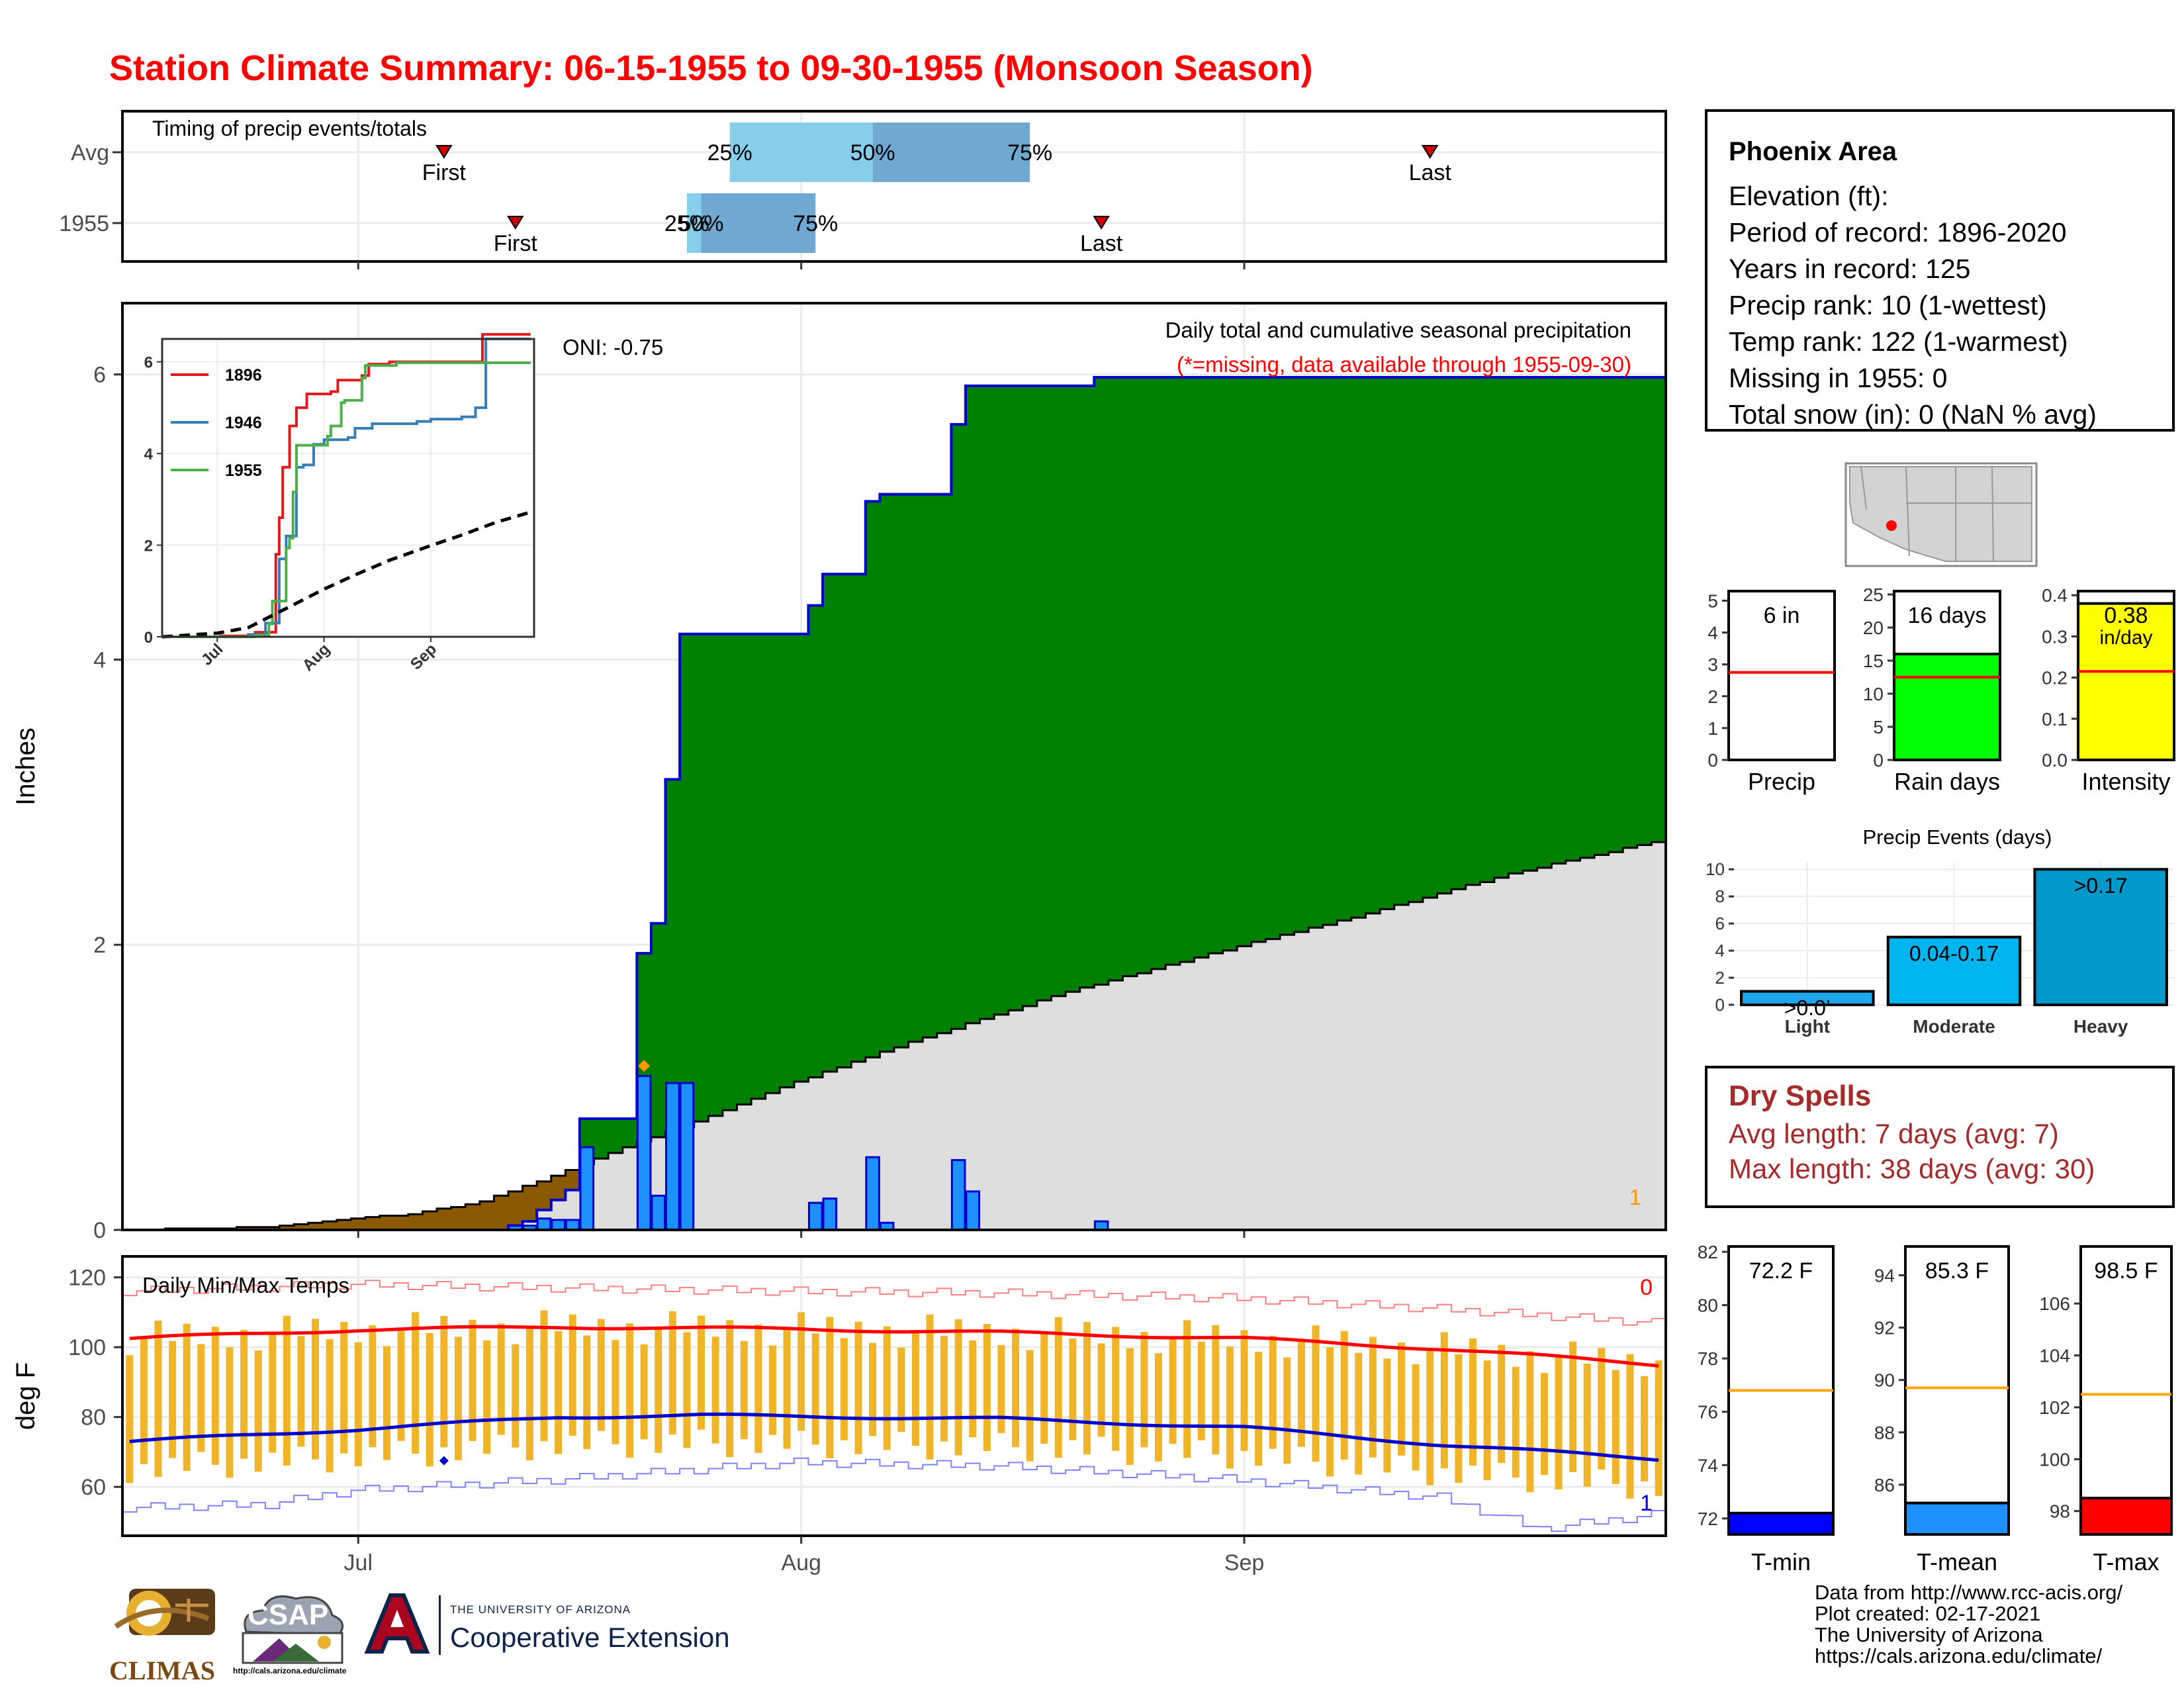  I want to click on mini-bar-ytick-label: 15, so click(1874, 661).